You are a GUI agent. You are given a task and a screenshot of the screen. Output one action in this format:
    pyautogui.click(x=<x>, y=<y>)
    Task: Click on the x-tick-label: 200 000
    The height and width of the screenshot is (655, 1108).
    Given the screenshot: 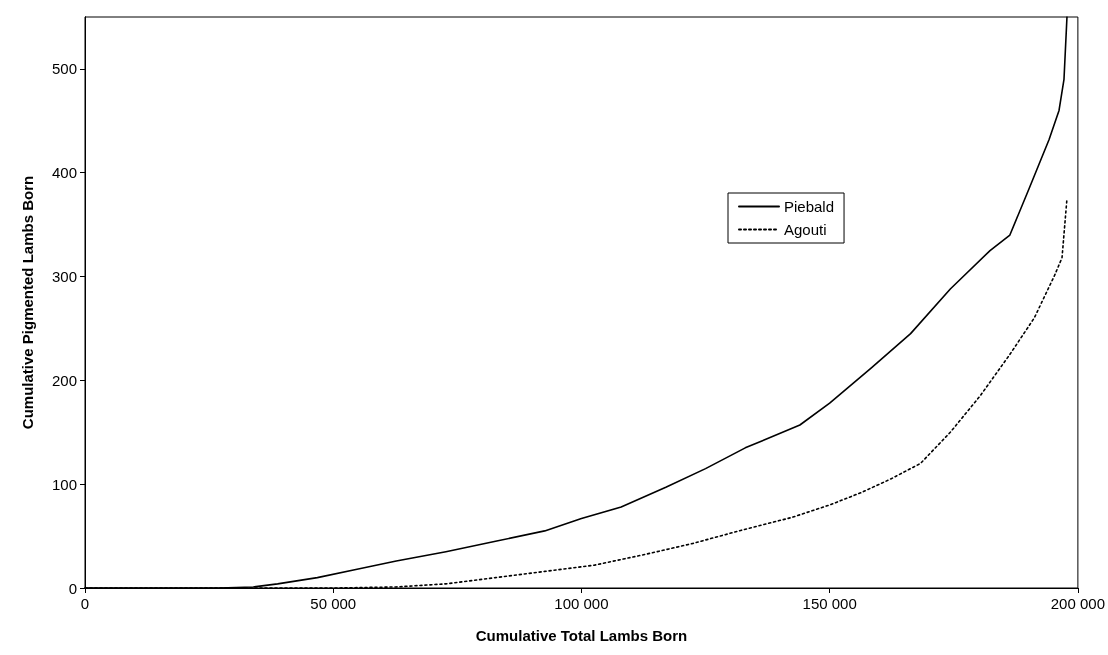 What is the action you would take?
    pyautogui.click(x=1078, y=603)
    